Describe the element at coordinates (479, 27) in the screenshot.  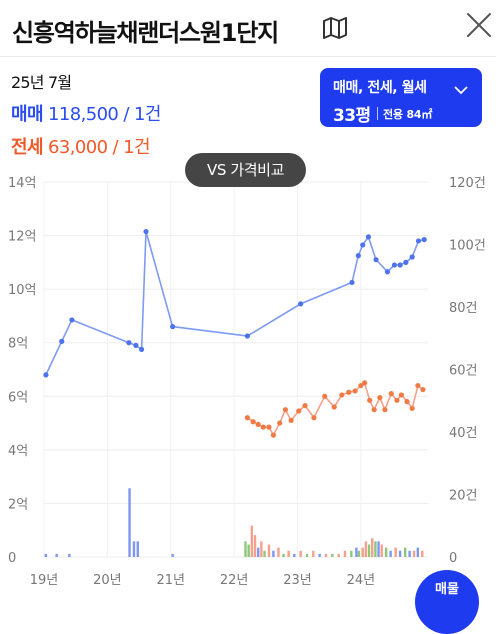
I see `close-icon` at that location.